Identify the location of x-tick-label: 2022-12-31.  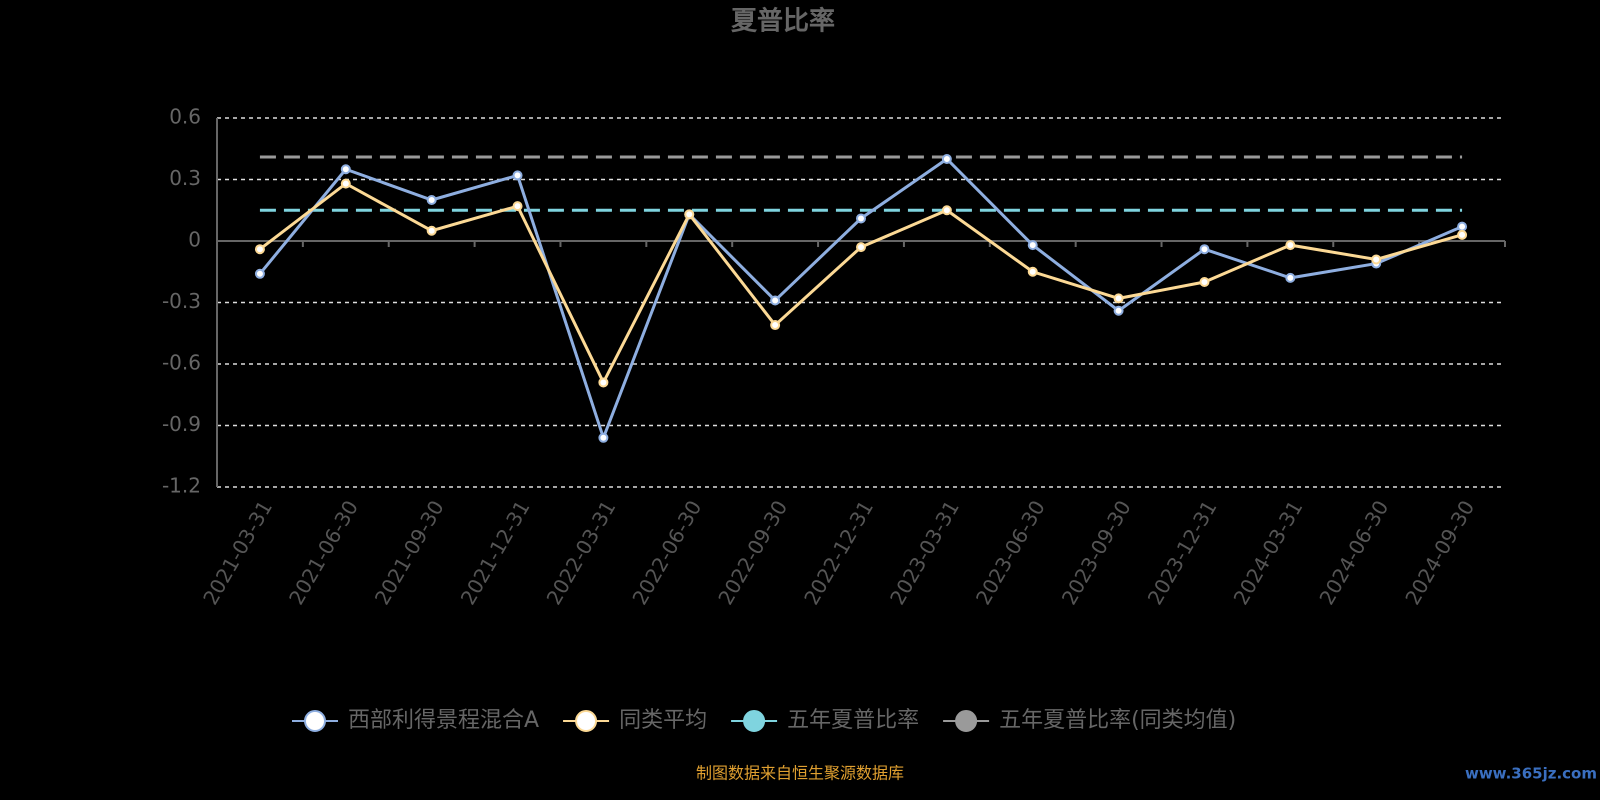
(838, 552).